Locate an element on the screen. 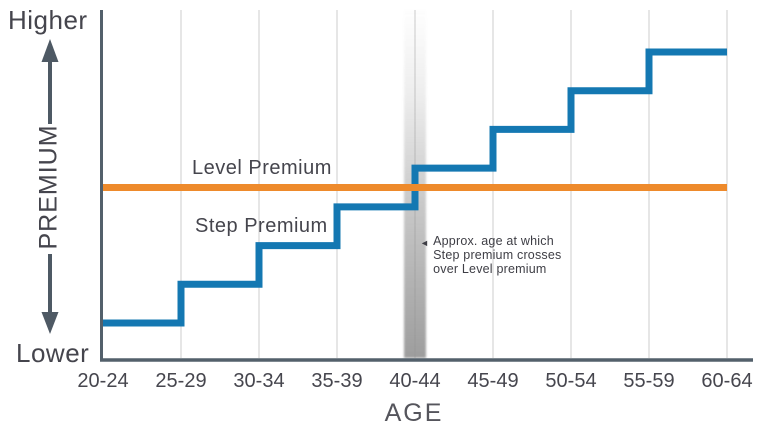  age-axis-title: AGE is located at coordinates (414, 413).